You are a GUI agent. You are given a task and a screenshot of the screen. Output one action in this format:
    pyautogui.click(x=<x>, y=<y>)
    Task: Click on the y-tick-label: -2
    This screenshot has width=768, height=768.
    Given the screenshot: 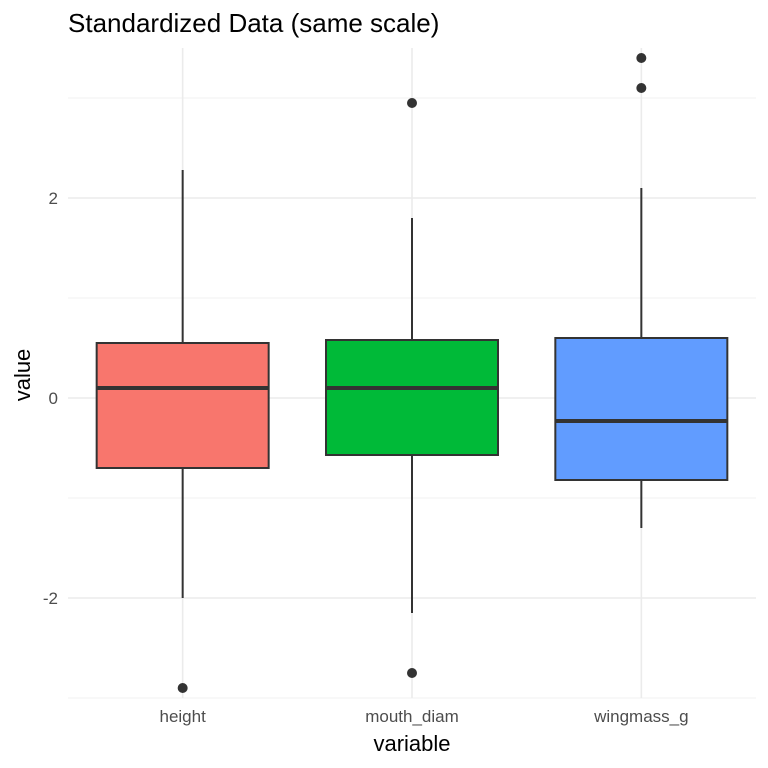 What is the action you would take?
    pyautogui.click(x=50, y=598)
    